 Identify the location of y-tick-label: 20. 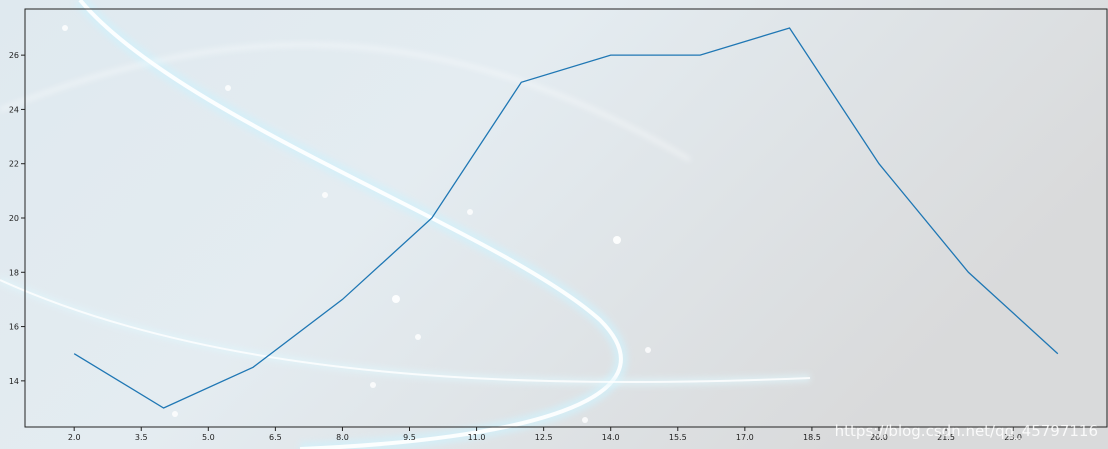
(14, 218).